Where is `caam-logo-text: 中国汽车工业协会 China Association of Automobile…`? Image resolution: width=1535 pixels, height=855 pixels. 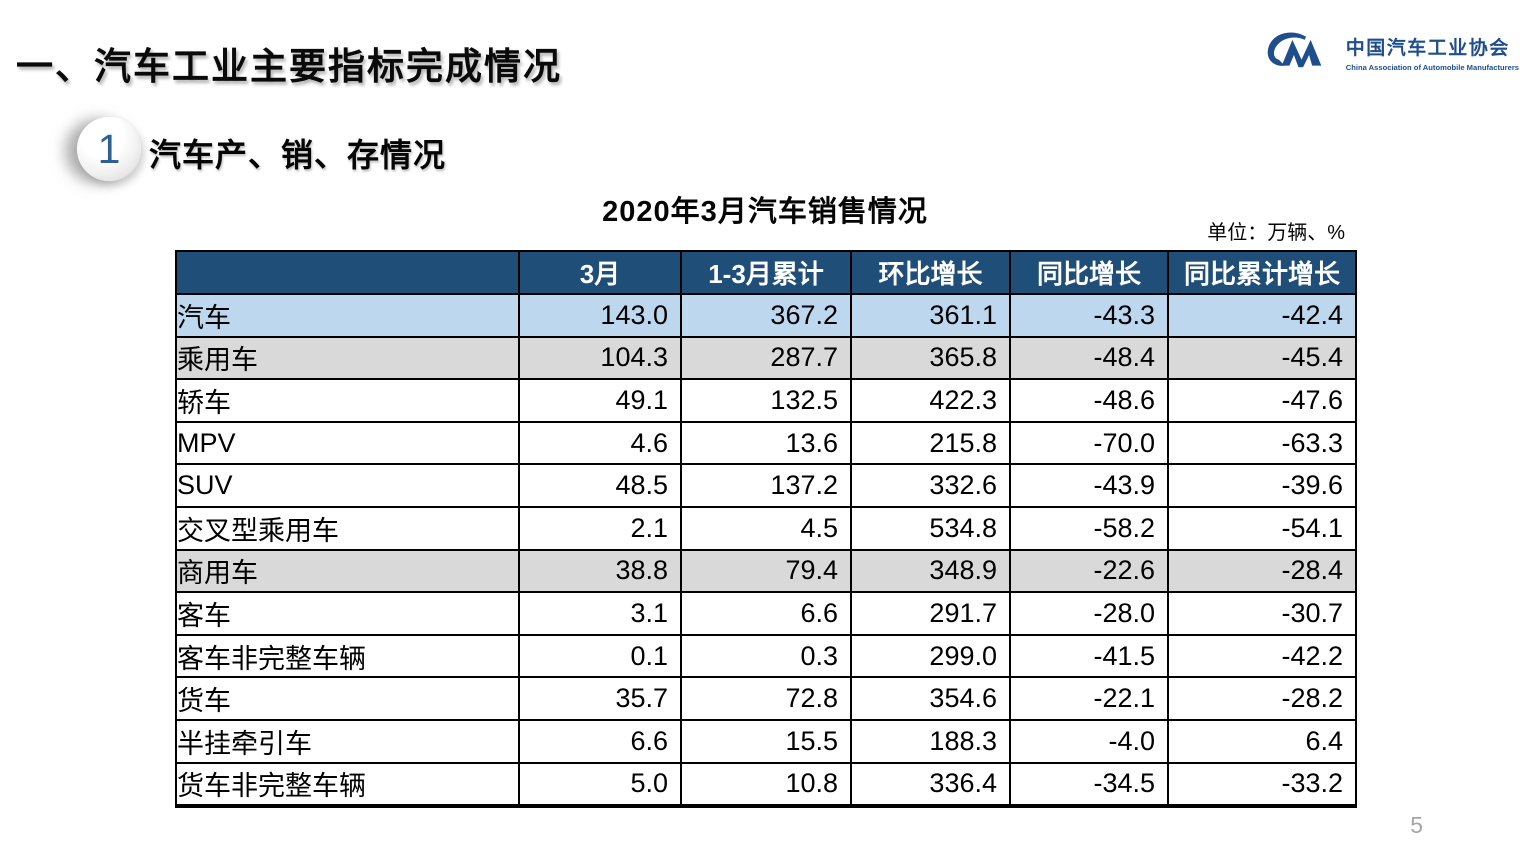
caam-logo-text: 中国汽车工业协会 China Association of Automobile… is located at coordinates (1432, 52).